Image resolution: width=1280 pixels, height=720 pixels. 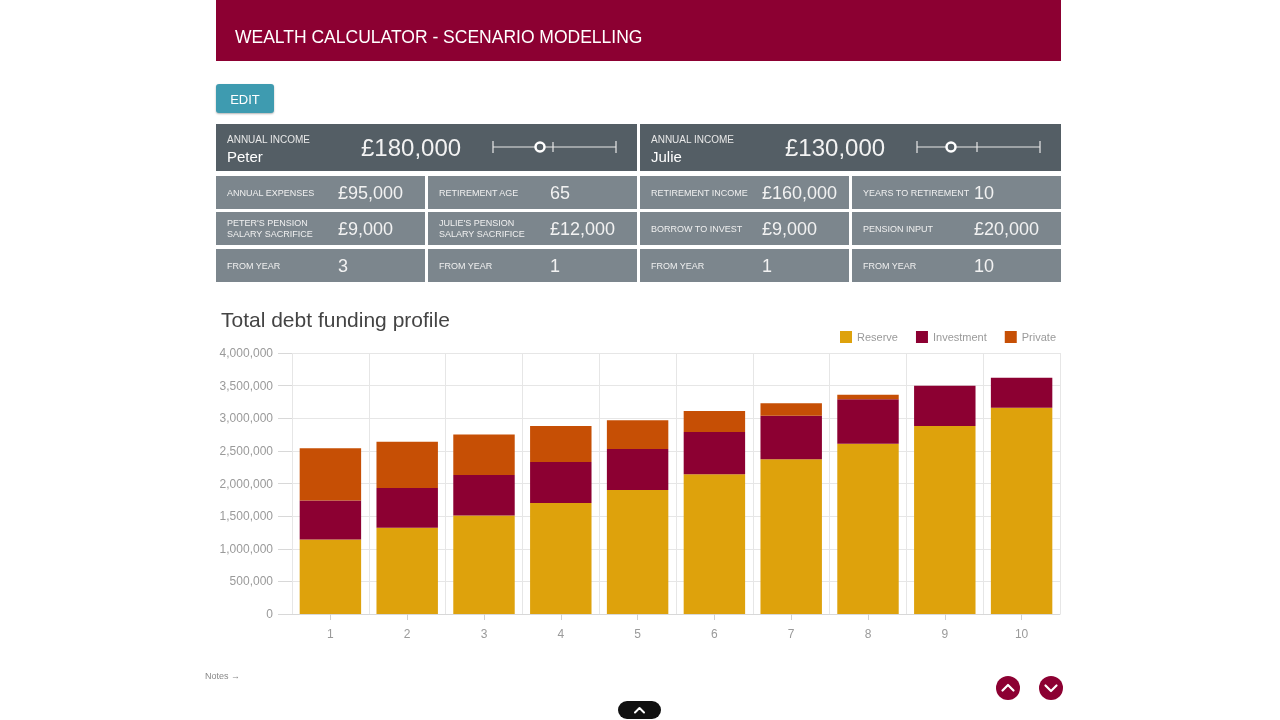 What do you see at coordinates (561, 634) in the screenshot?
I see `x-tick-label: 4` at bounding box center [561, 634].